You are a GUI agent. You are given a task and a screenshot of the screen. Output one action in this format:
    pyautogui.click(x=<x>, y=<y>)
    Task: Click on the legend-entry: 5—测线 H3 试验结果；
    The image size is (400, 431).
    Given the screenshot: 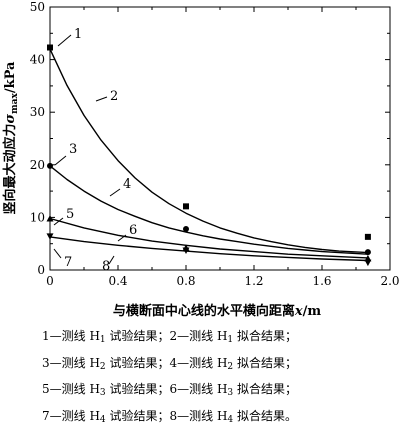 What is the action you would take?
    pyautogui.click(x=106, y=389)
    